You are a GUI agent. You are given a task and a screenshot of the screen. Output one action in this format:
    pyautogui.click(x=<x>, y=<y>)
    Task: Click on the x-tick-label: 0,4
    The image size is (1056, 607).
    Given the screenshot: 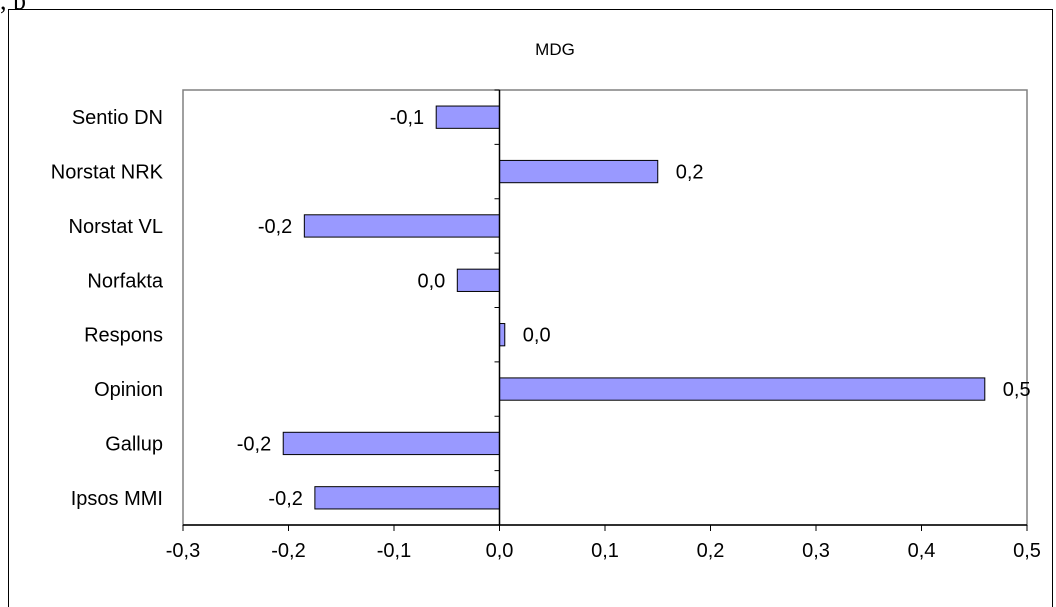 What is the action you would take?
    pyautogui.click(x=922, y=551)
    